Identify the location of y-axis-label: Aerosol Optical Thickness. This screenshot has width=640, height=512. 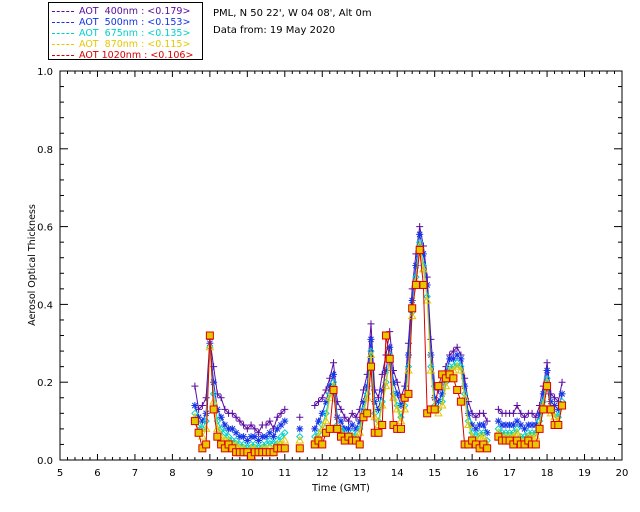
(32, 265).